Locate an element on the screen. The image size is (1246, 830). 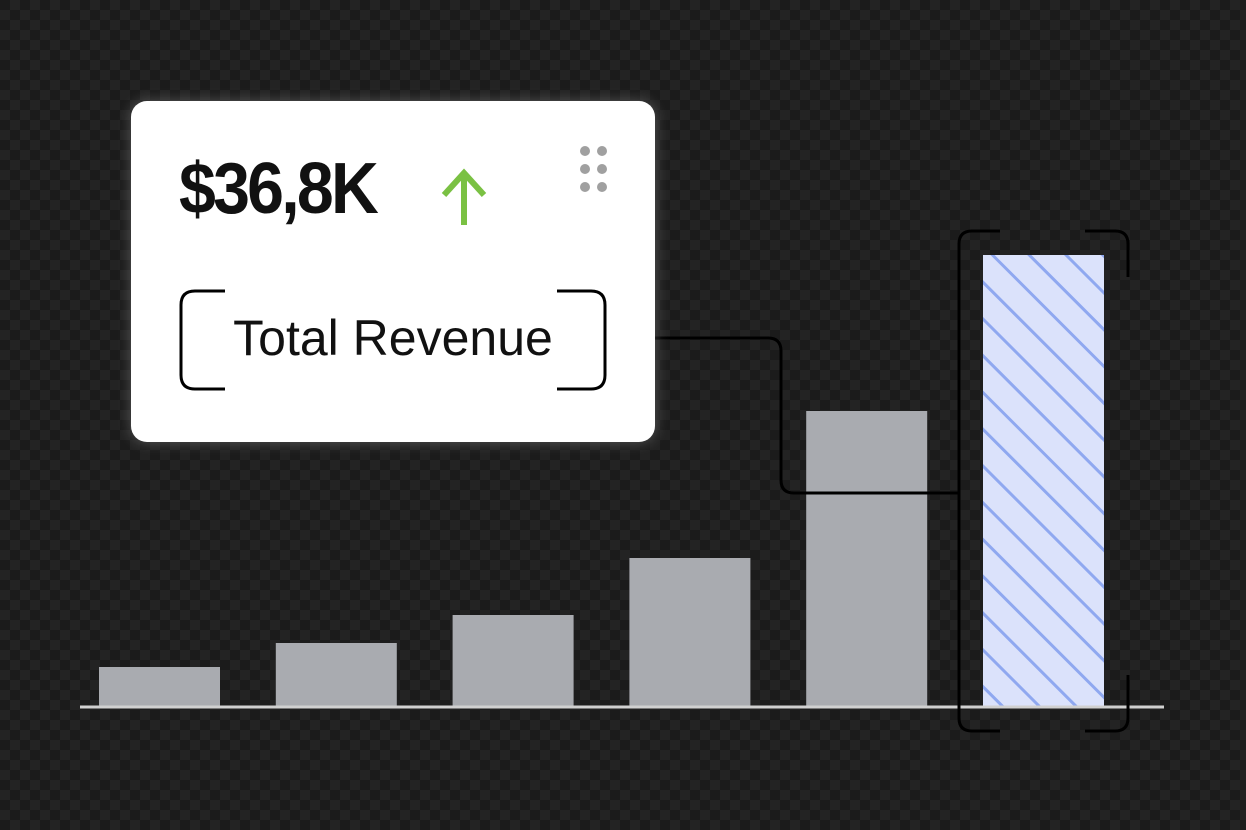
highlighted-bar is located at coordinates (1043, 480).